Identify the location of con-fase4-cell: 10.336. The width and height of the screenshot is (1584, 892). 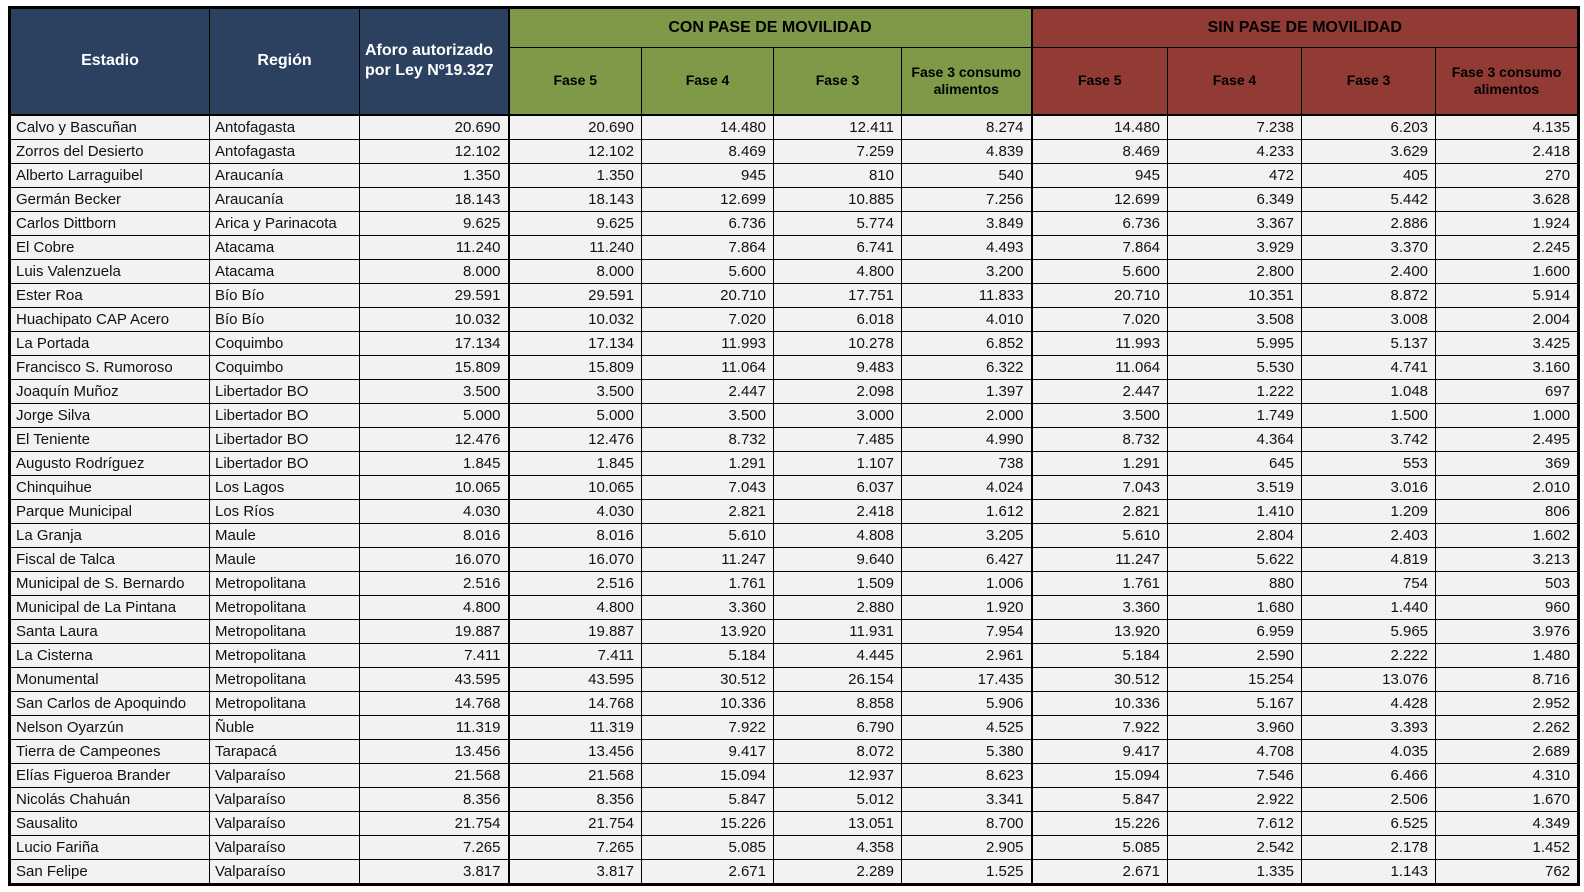
(707, 703).